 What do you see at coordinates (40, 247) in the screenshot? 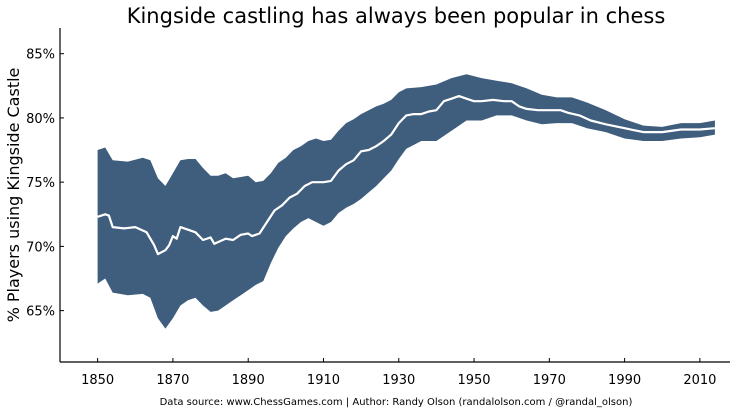
I see `y-tick-label: 70%` at bounding box center [40, 247].